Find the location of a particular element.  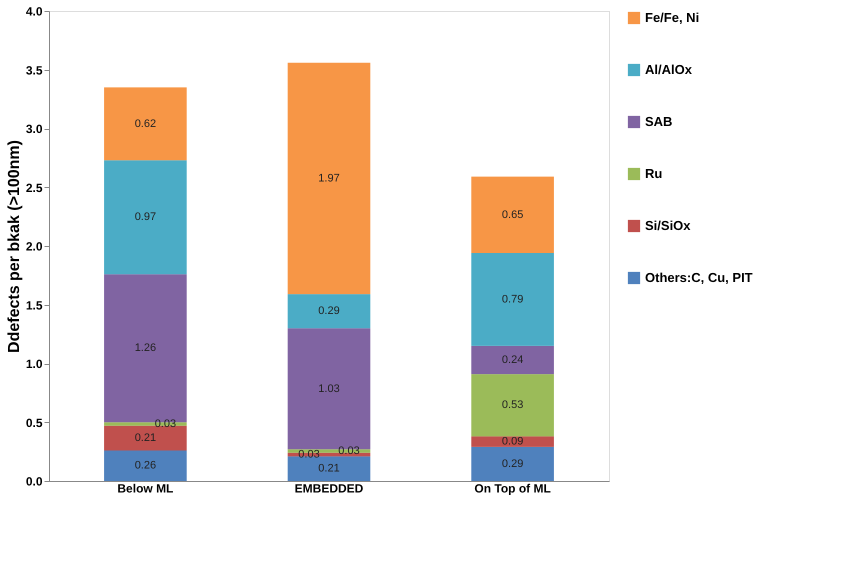

y-tick-label: 2.5 is located at coordinates (34, 187).